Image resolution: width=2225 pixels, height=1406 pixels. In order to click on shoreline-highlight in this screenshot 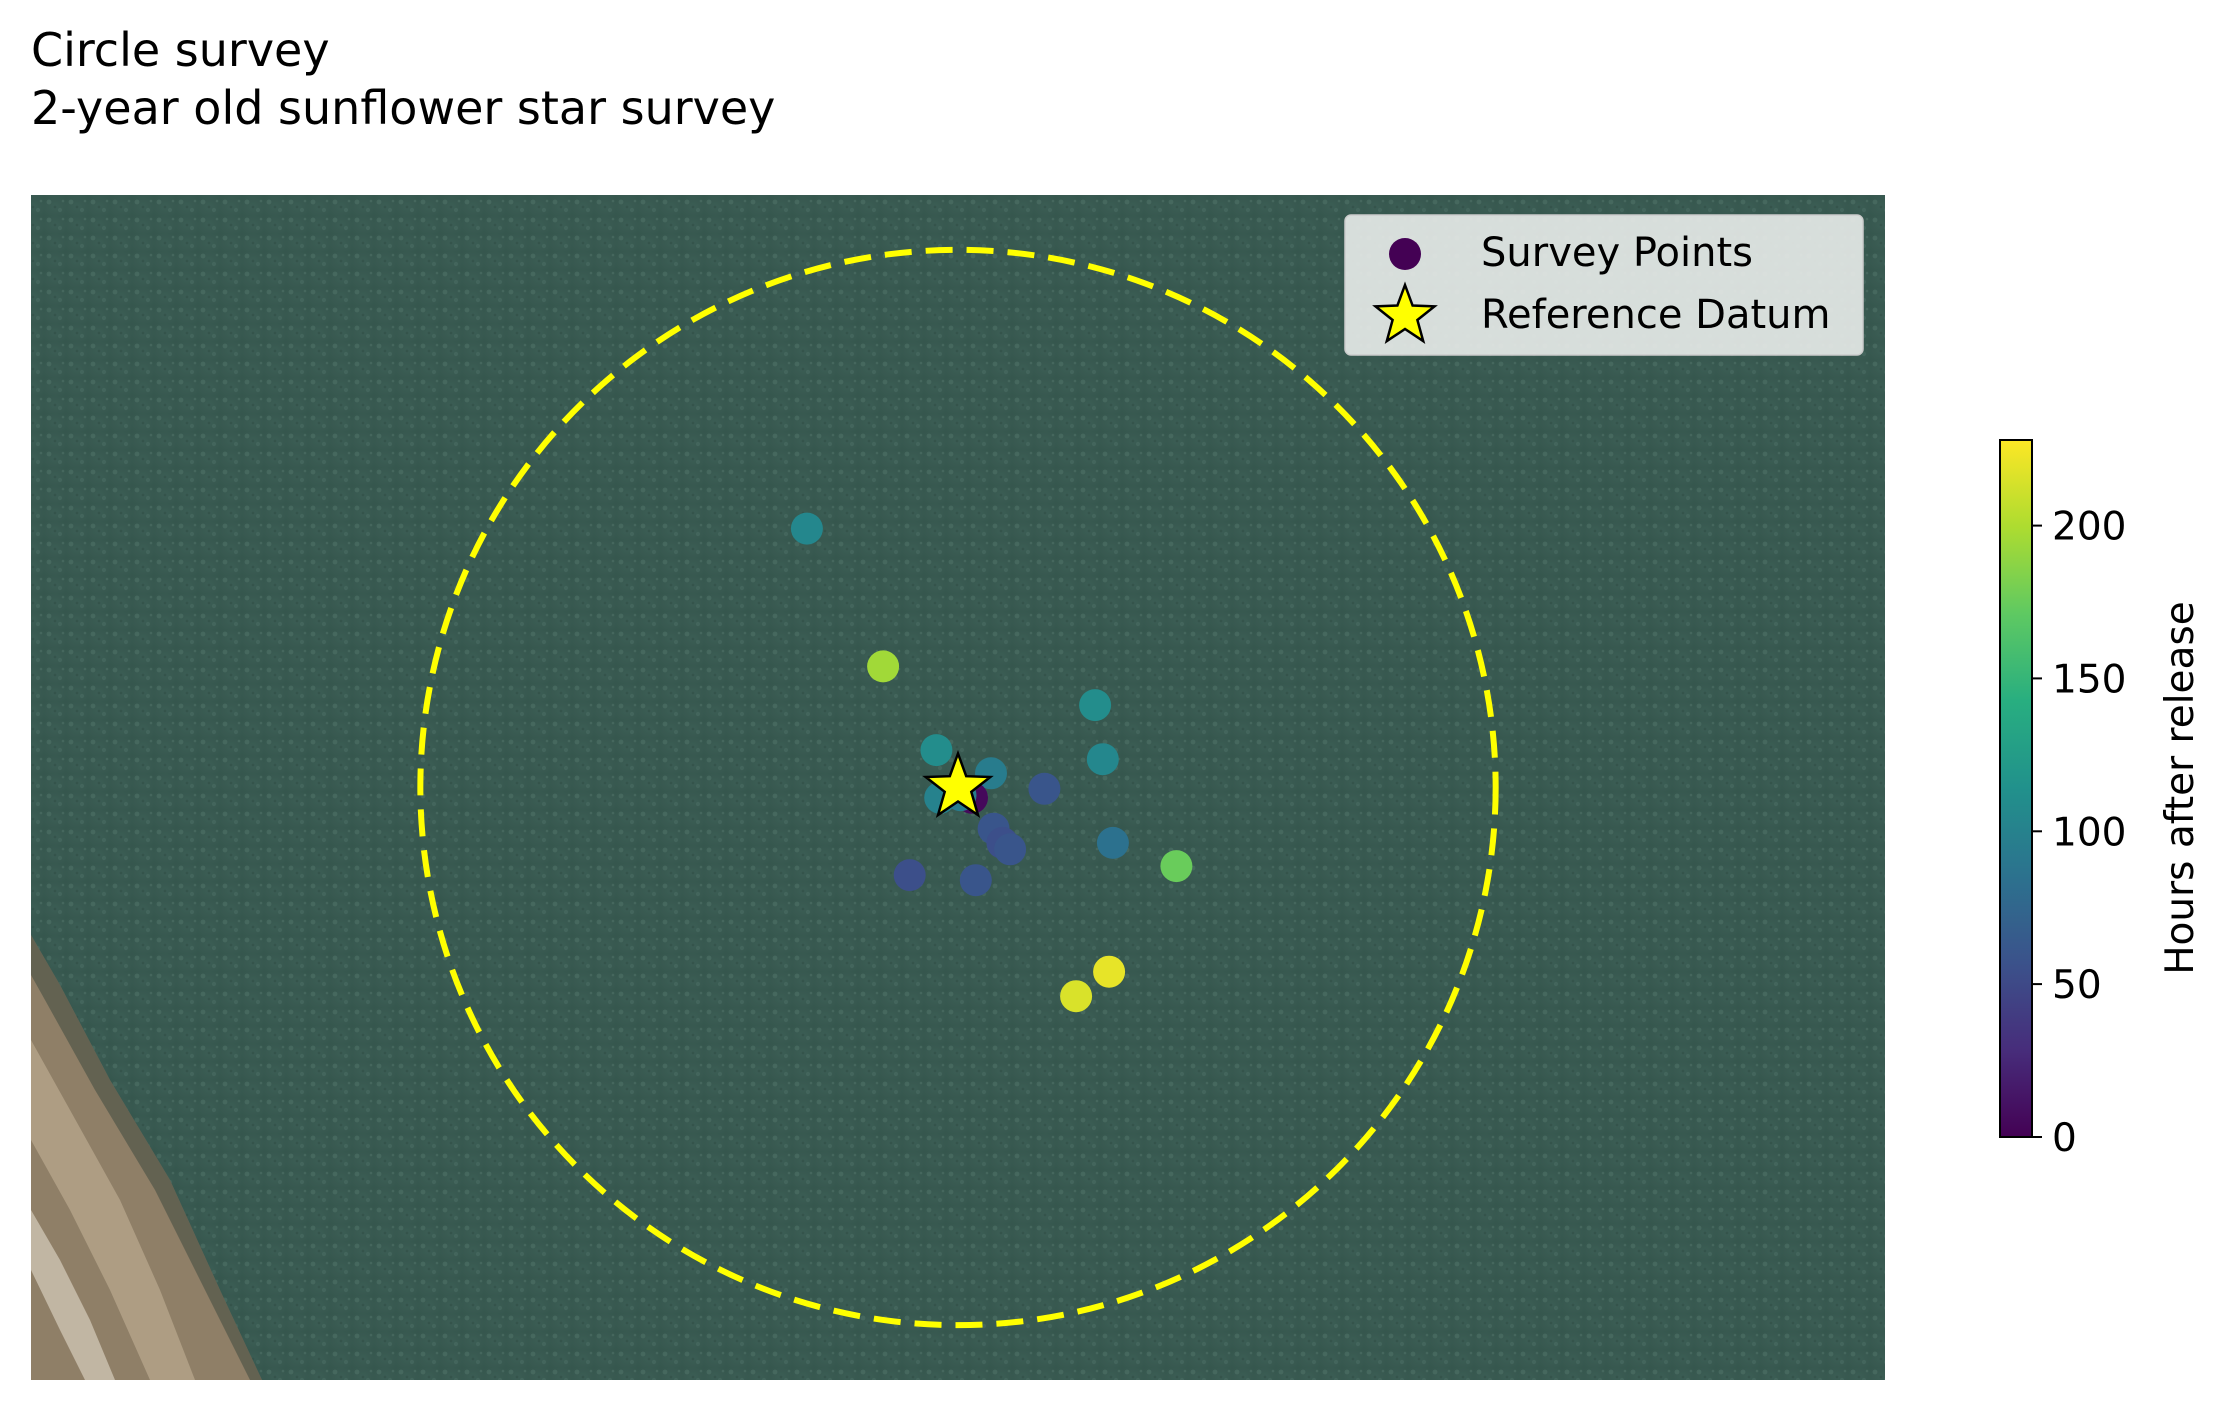, I will do `click(113, 1210)`.